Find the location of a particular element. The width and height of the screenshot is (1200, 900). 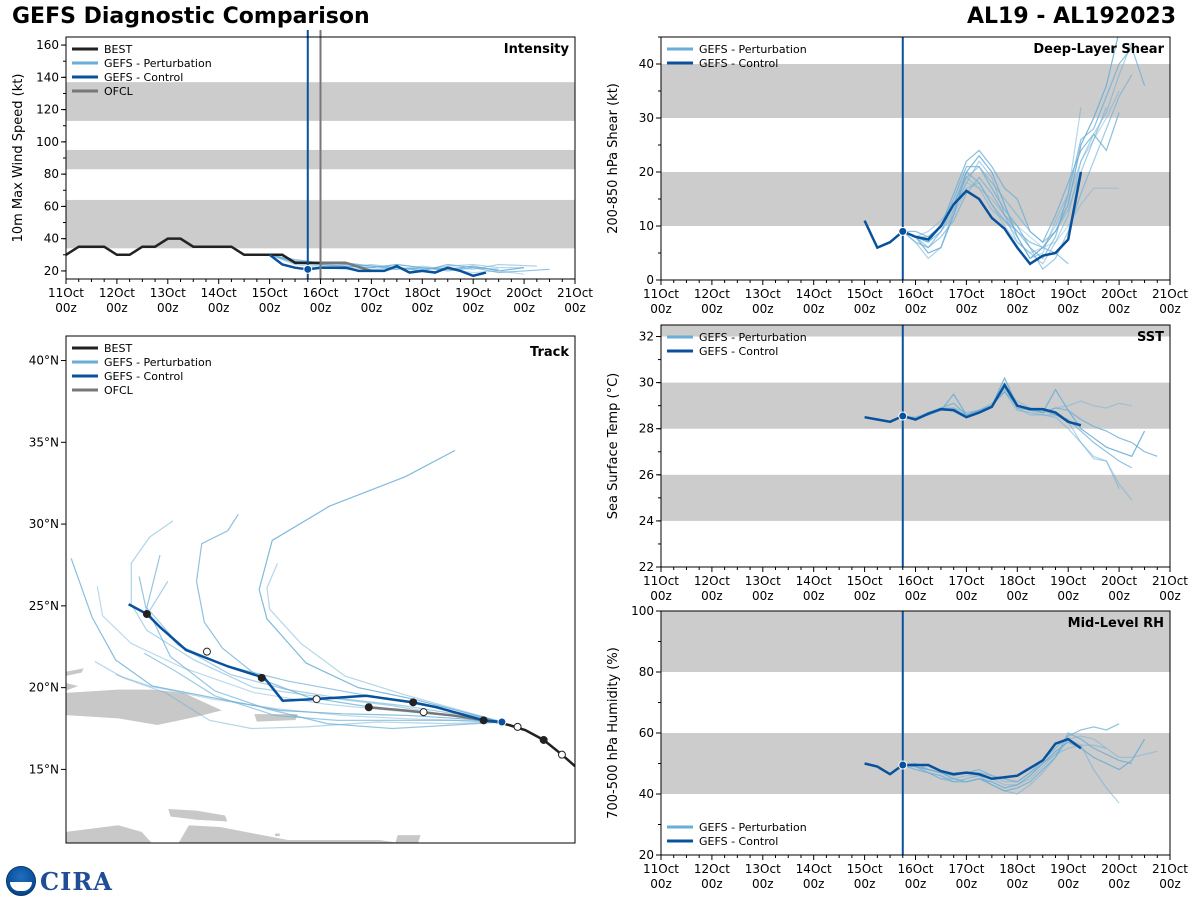

y-tick-label: 100 is located at coordinates (47, 142).